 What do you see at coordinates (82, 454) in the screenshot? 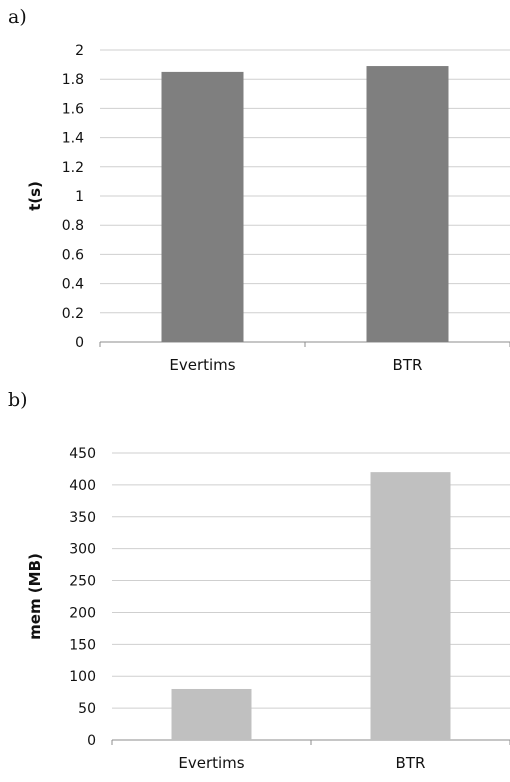
I see `y-tick-label: 450` at bounding box center [82, 454].